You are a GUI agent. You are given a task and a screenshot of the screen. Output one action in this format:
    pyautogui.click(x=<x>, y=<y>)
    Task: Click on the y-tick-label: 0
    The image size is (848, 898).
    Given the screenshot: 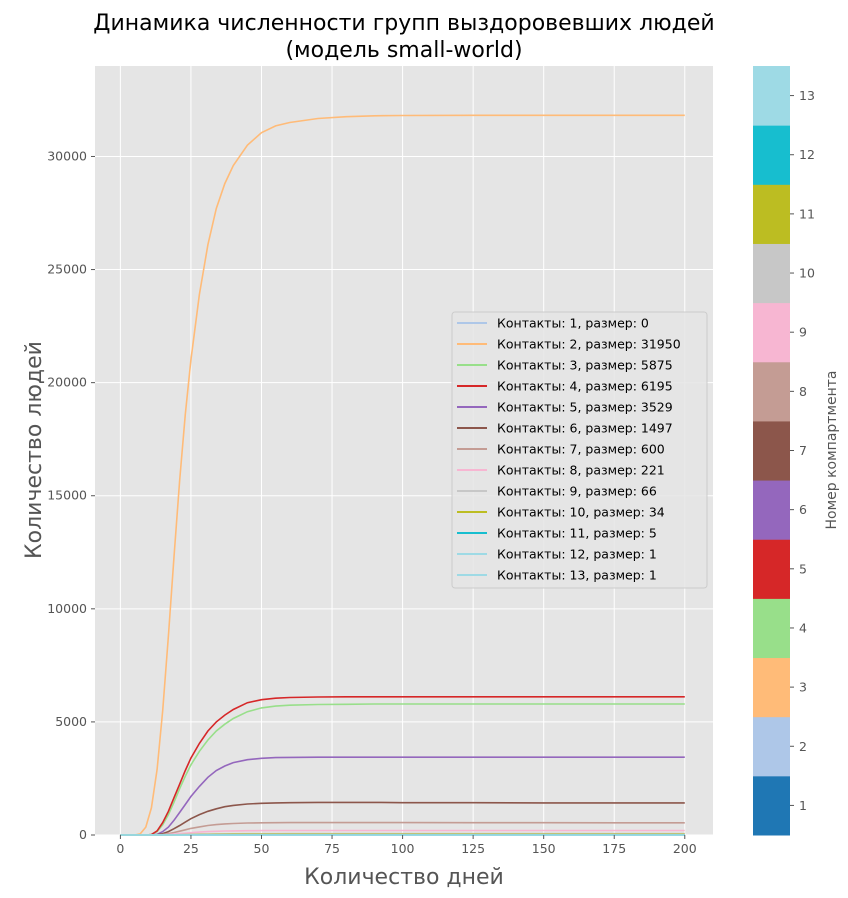 What is the action you would take?
    pyautogui.click(x=83, y=834)
    